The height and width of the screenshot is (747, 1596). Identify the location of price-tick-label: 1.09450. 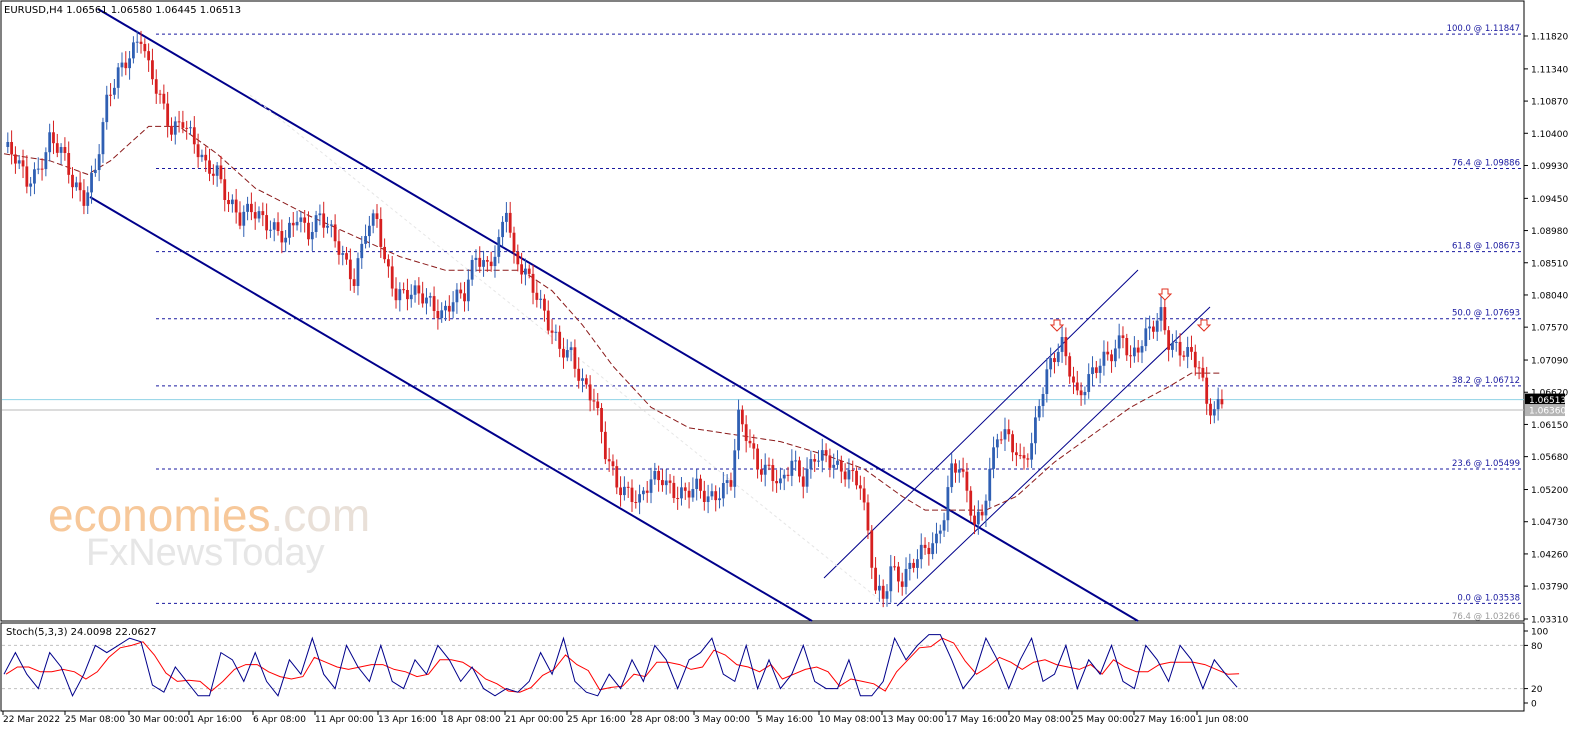
(1549, 200).